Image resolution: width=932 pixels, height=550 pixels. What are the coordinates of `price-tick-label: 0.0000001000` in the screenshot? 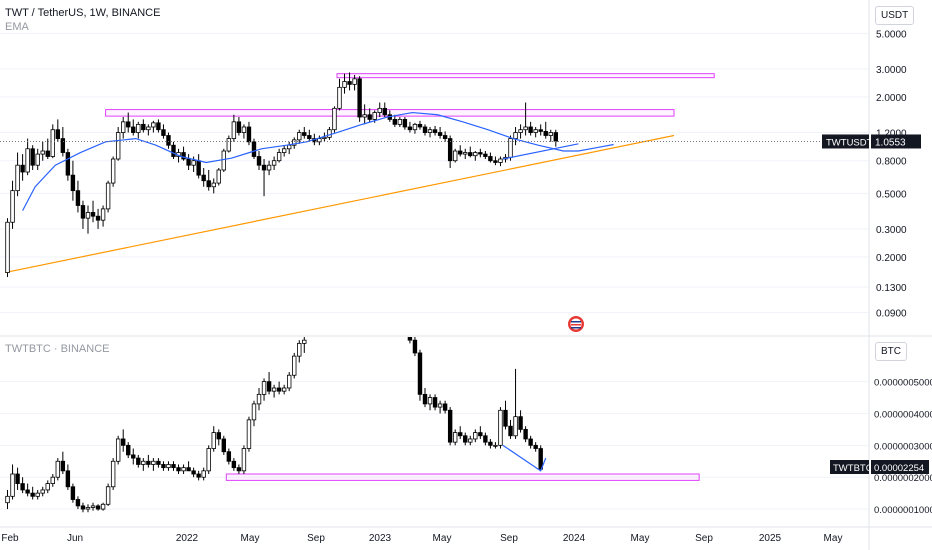 It's located at (903, 510).